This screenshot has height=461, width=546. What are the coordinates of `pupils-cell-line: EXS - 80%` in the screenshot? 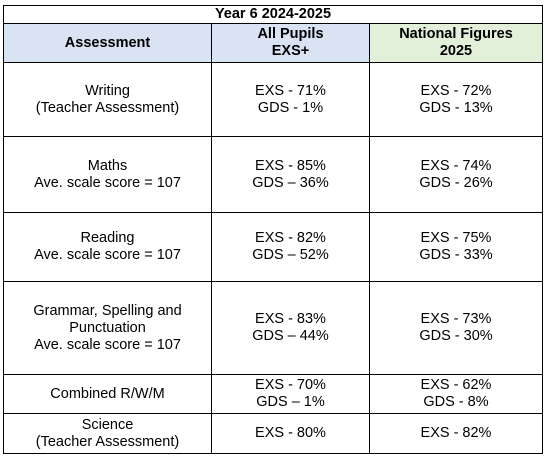 It's located at (290, 433).